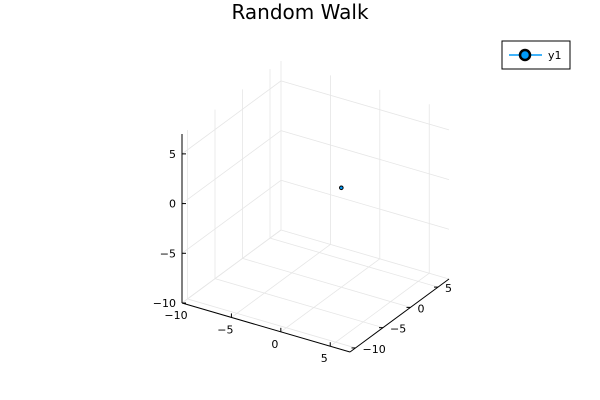  I want to click on chart-title: Random Walk, so click(299, 12).